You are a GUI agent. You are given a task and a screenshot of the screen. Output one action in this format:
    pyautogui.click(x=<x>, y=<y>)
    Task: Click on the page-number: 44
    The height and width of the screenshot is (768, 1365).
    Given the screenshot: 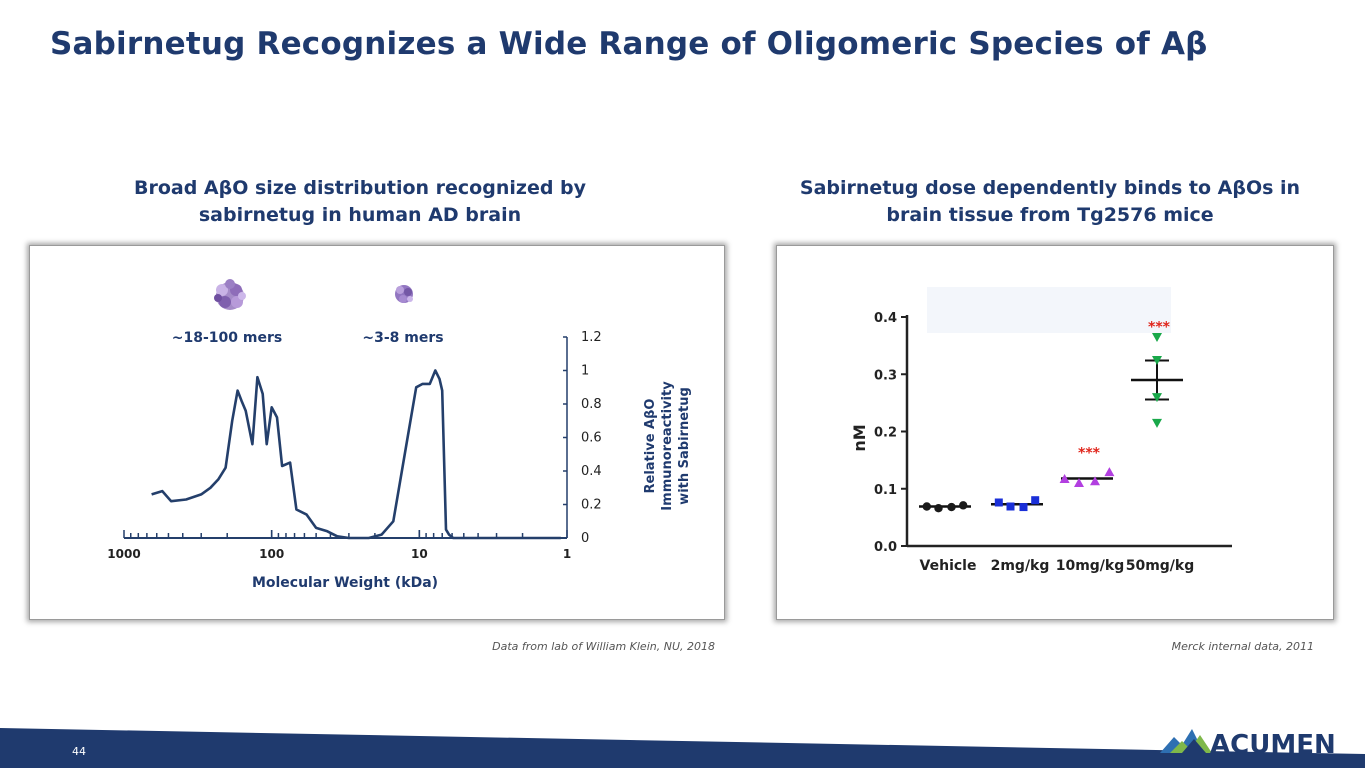 What is the action you would take?
    pyautogui.click(x=79, y=751)
    